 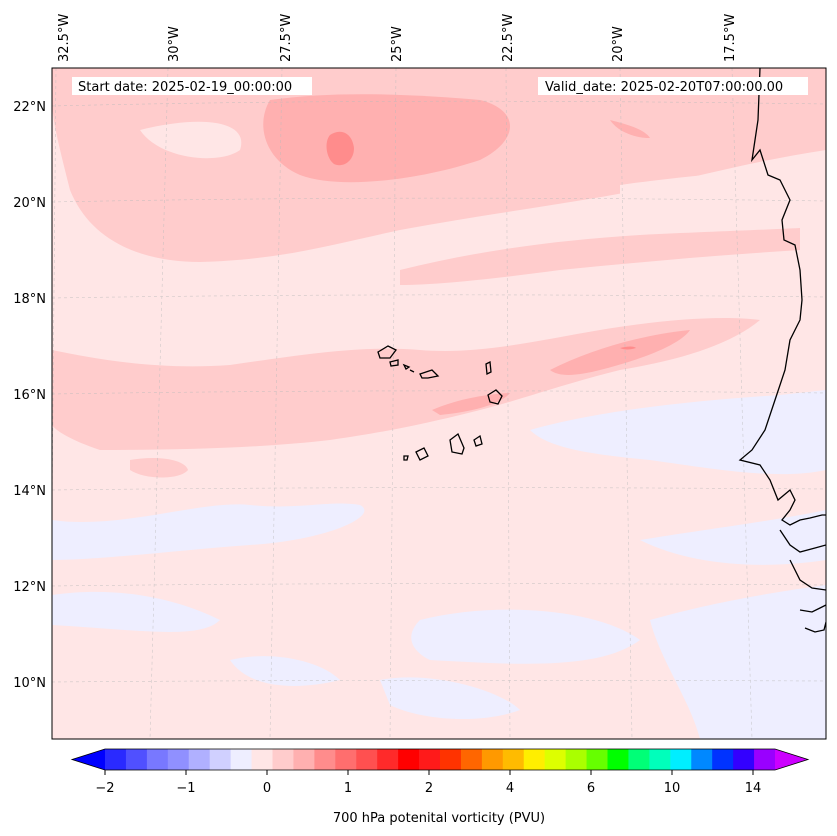 I want to click on valid-date-box, so click(x=673, y=86).